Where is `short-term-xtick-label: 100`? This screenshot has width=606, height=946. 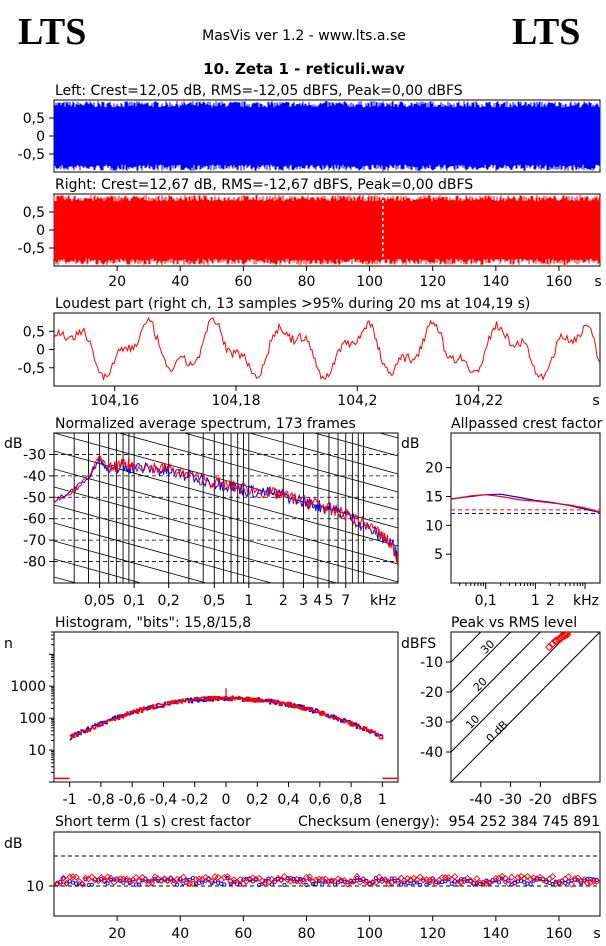 short-term-xtick-label: 100 is located at coordinates (369, 934).